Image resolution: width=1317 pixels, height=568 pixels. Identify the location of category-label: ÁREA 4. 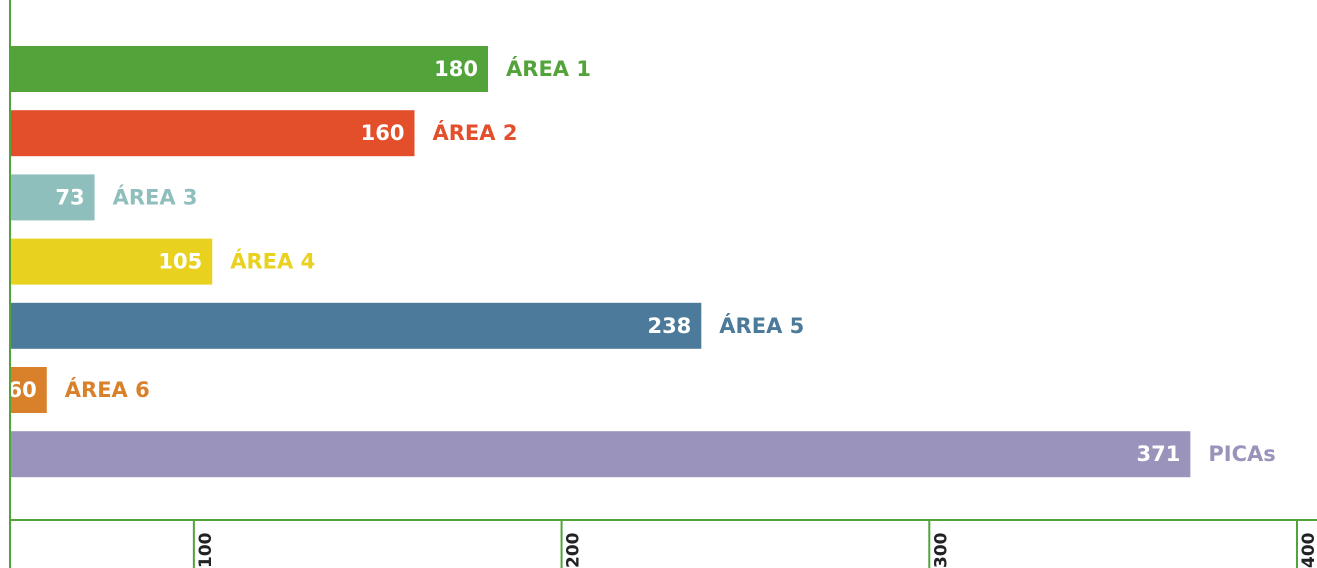
(272, 261).